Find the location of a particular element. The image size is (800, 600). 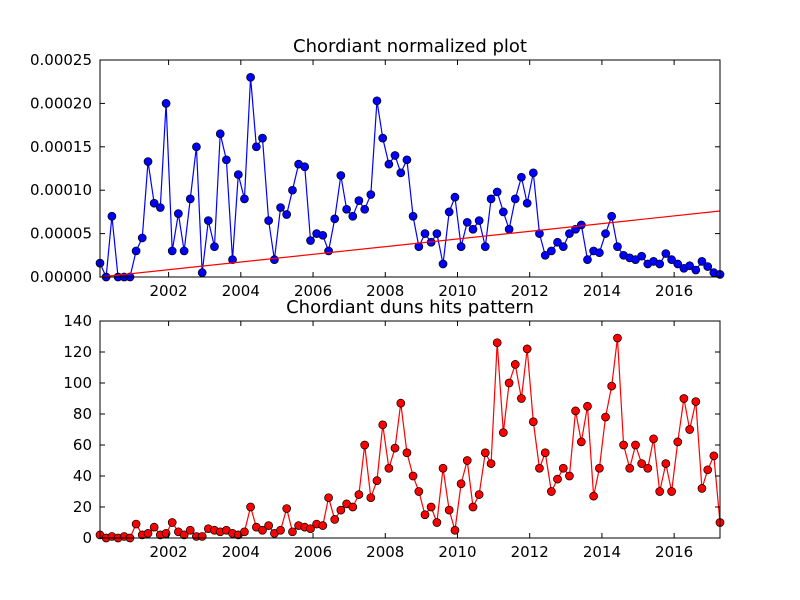

x-tick-label: 2008 is located at coordinates (385, 552).